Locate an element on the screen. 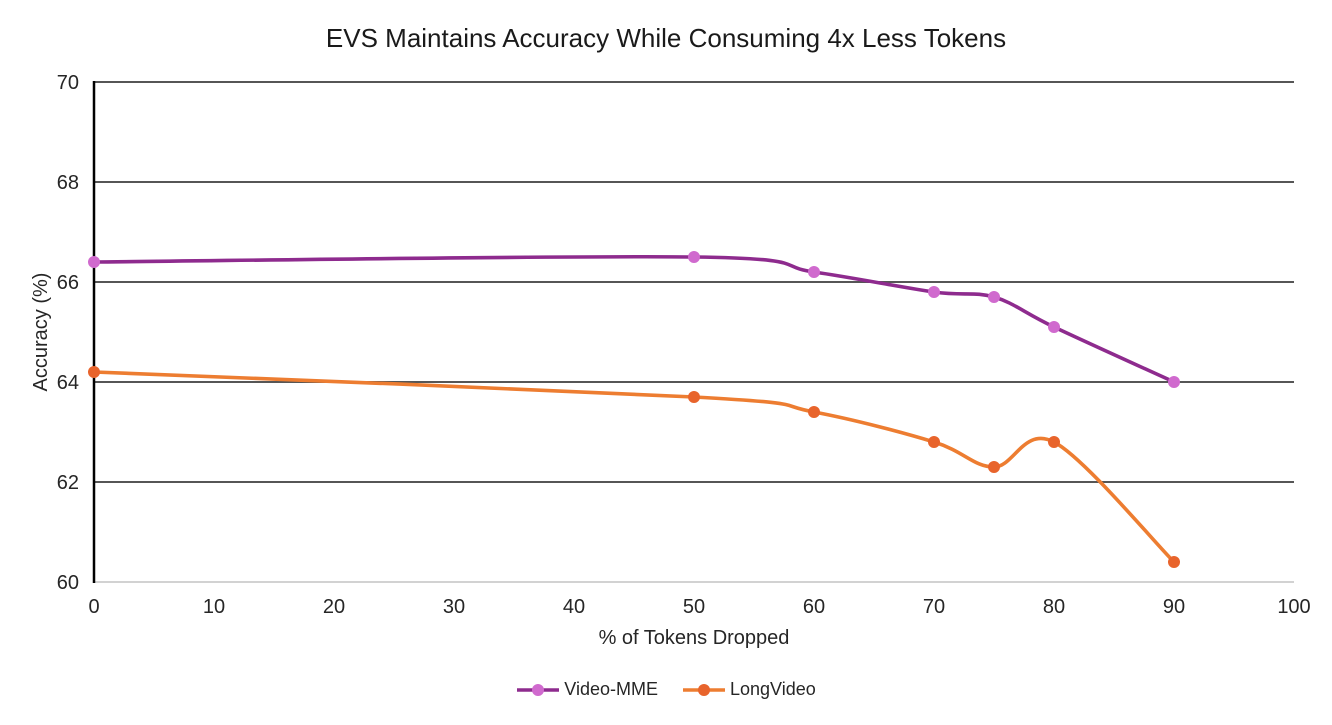 Image resolution: width=1332 pixels, height=725 pixels. y-tick-label-64: 64 is located at coordinates (68, 383).